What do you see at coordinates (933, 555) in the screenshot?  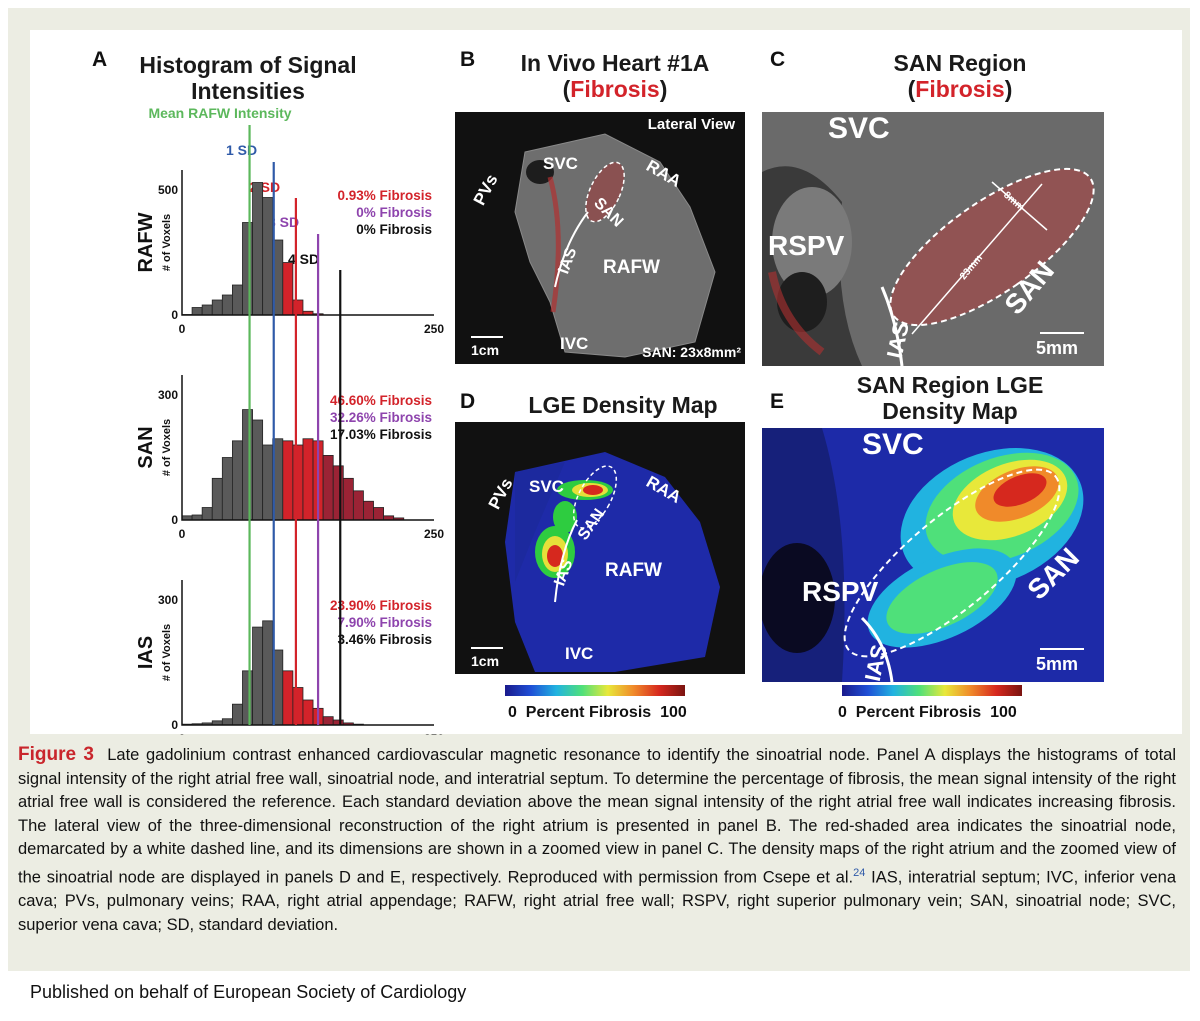 I see `panel-e-image: SVC RSPV SAN IAS 5mm` at bounding box center [933, 555].